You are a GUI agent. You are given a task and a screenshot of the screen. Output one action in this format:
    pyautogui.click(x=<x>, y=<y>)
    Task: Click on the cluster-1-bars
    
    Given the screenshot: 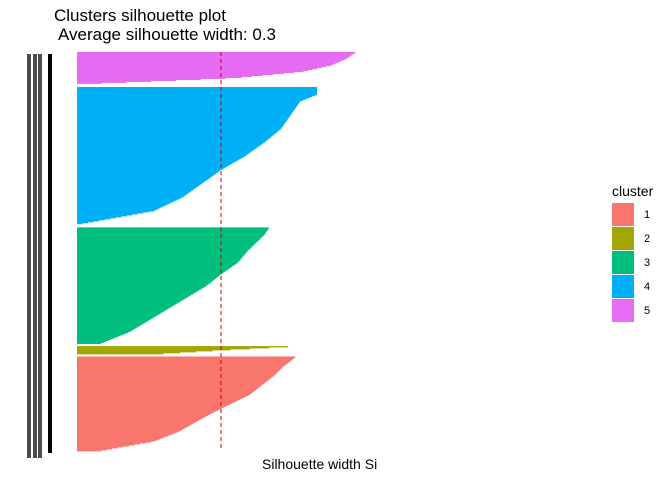 What is the action you would take?
    pyautogui.click(x=186, y=404)
    